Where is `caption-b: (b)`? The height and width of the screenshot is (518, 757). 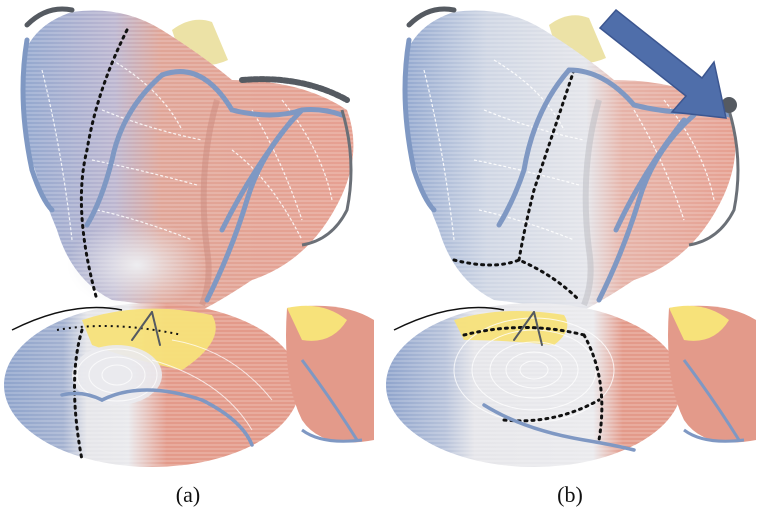 caption-b: (b) is located at coordinates (570, 494).